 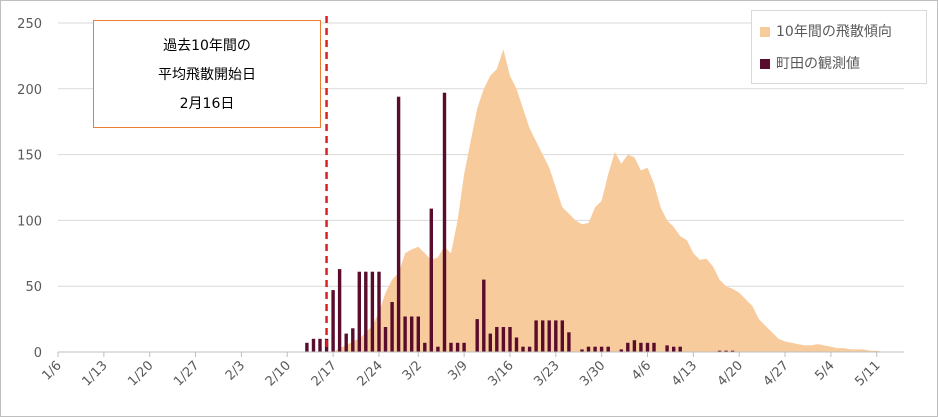 I want to click on y-tick-label: 100, so click(x=29, y=221).